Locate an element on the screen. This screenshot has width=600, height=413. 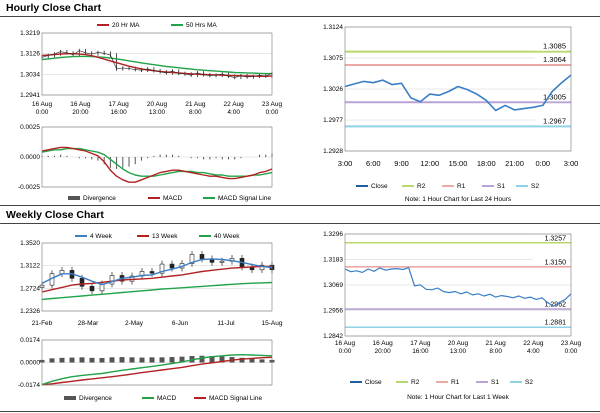
hourly-24h-y-tick-label: 1.2928 is located at coordinates (333, 151).